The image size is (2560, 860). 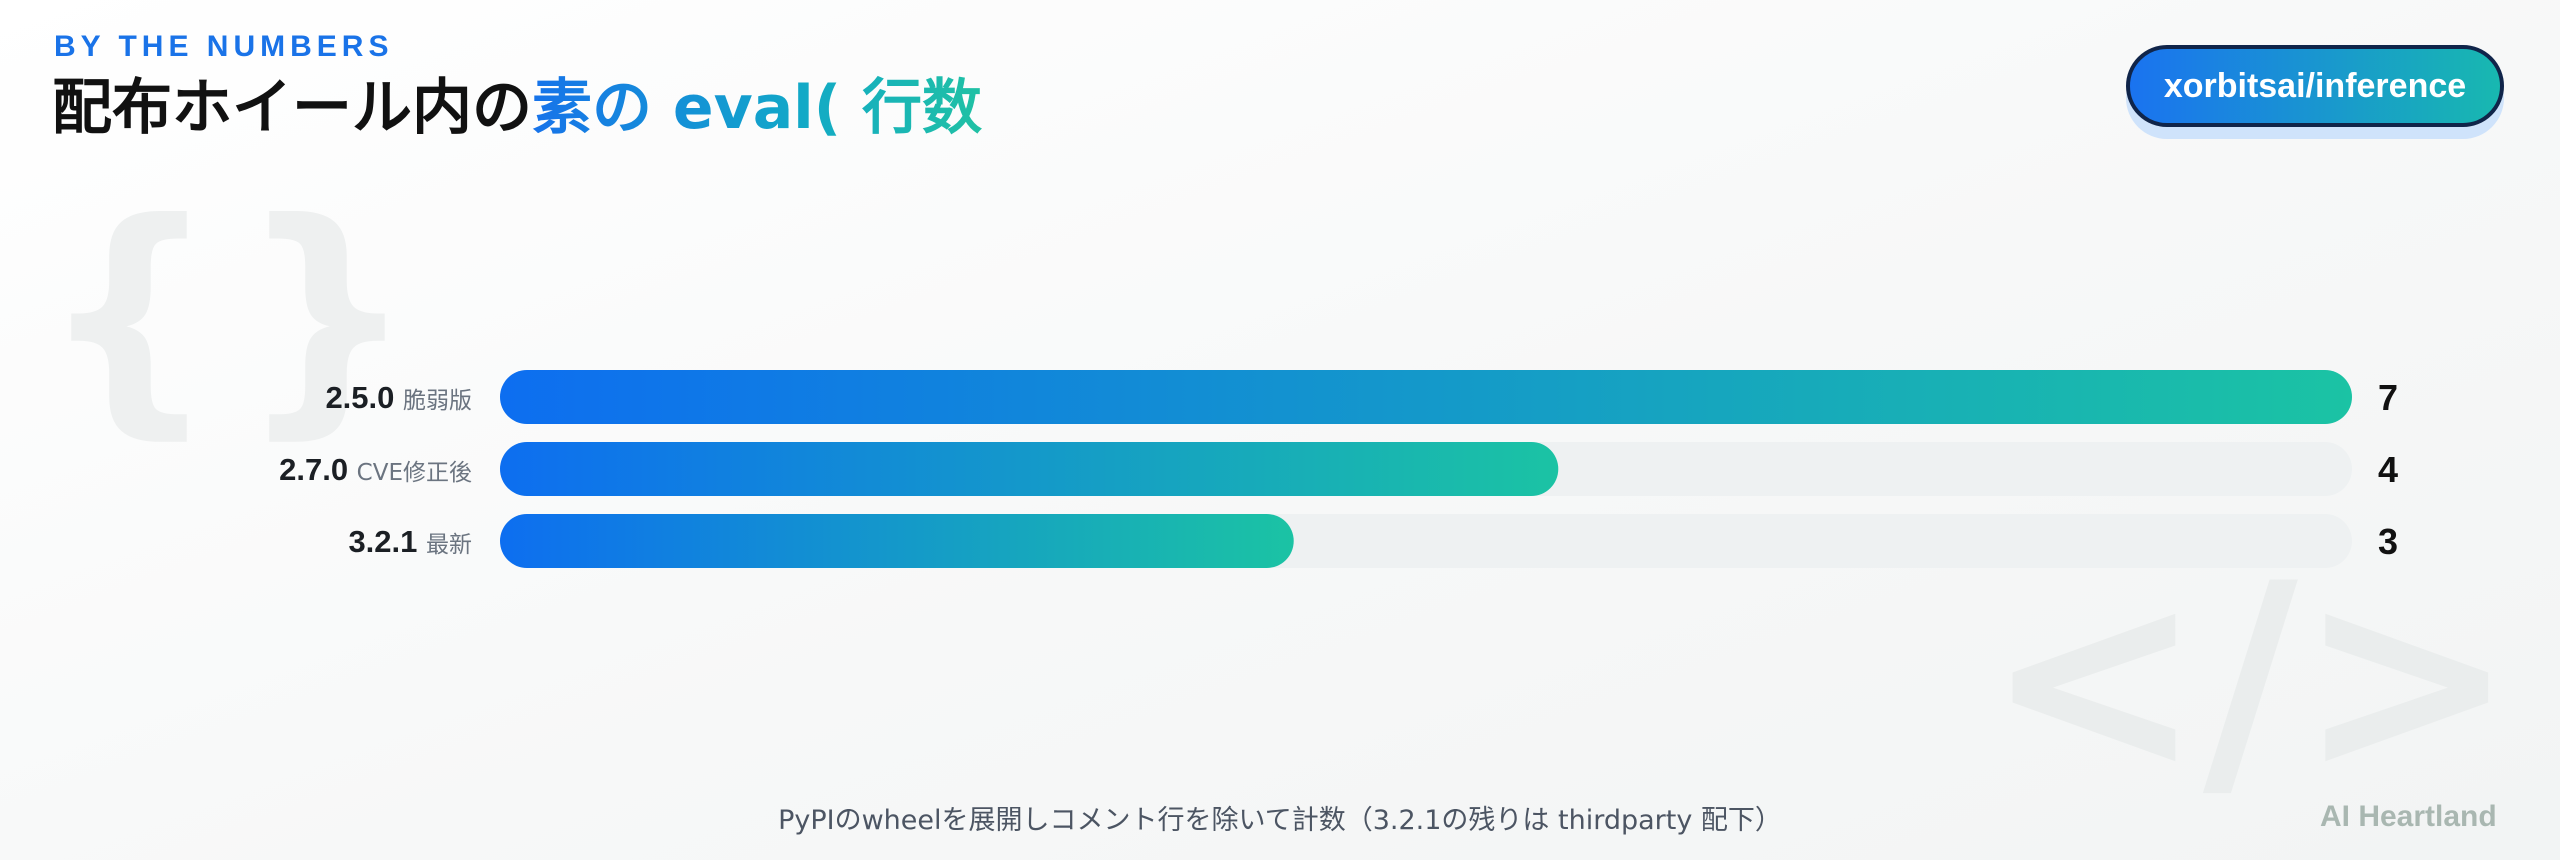 I want to click on category-label: 2.5.0 脆弱版, so click(x=398, y=397).